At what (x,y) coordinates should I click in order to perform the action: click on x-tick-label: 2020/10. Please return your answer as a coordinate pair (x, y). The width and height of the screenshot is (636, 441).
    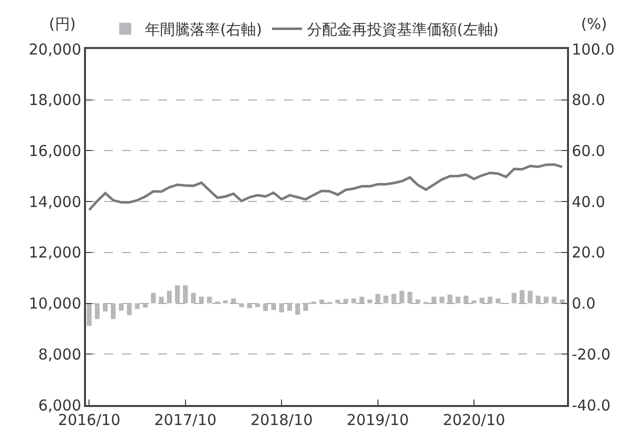
    Looking at the image, I should click on (474, 419).